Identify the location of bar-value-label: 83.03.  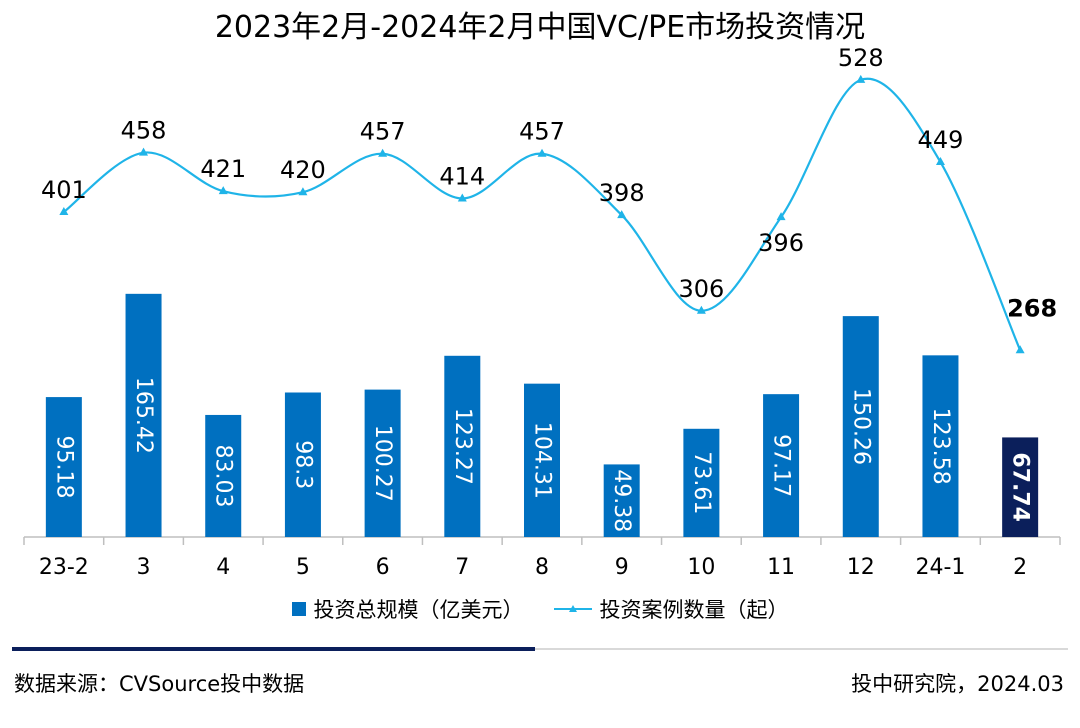
(223, 475).